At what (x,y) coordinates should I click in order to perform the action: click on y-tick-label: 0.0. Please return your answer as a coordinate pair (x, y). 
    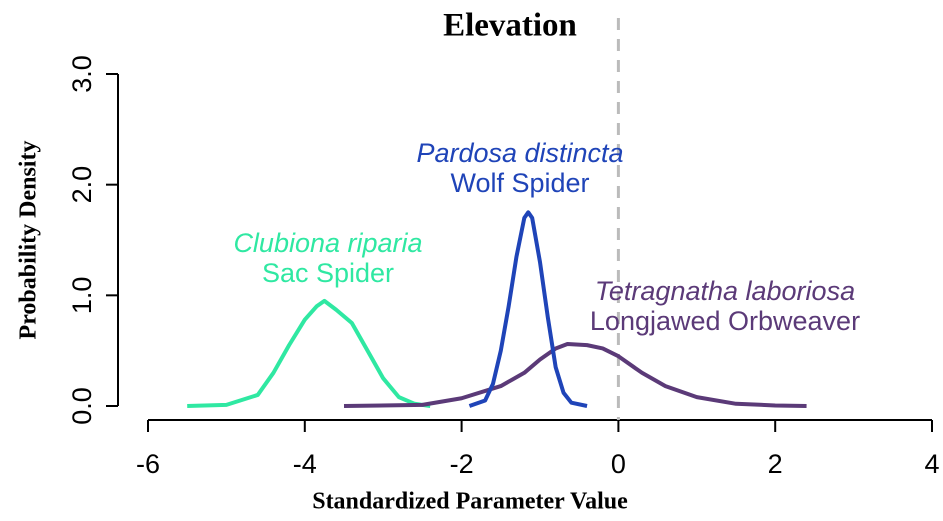
    Looking at the image, I should click on (82, 406).